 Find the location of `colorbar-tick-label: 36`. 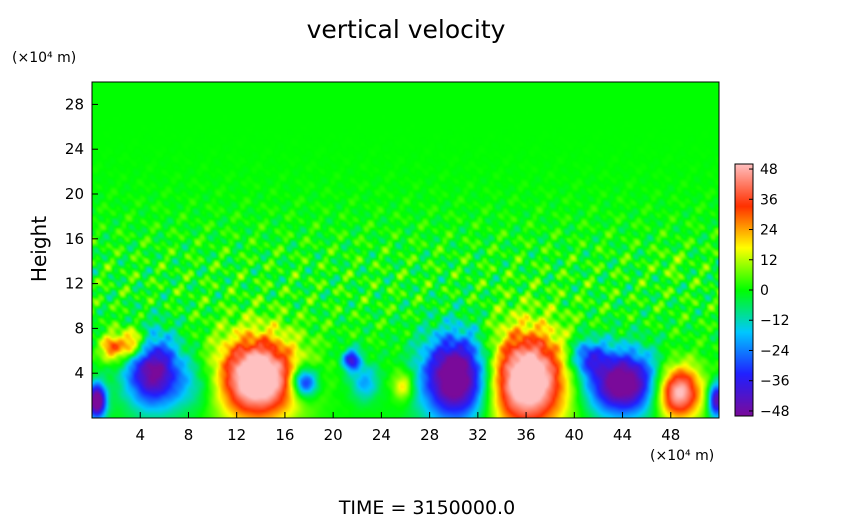

colorbar-tick-label: 36 is located at coordinates (769, 200).